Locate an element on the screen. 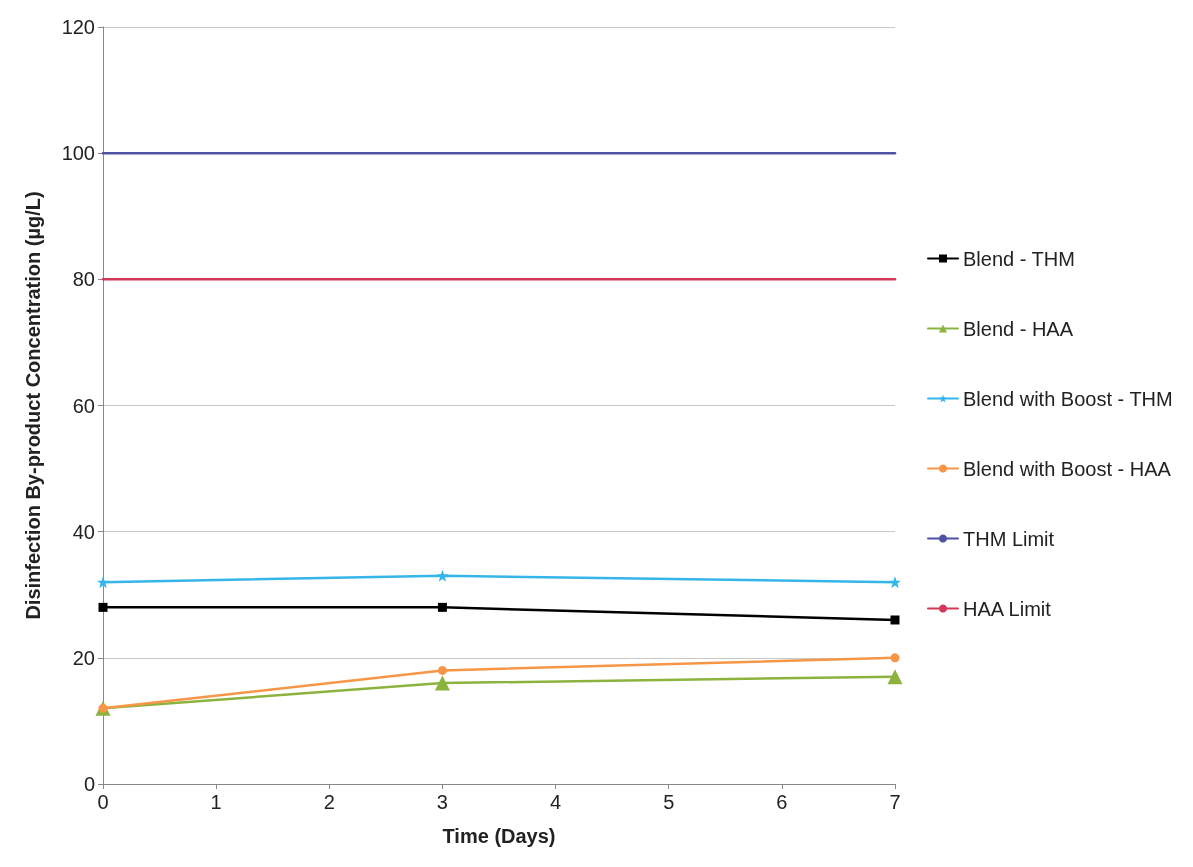  y-tick-label: 120 is located at coordinates (78, 27).